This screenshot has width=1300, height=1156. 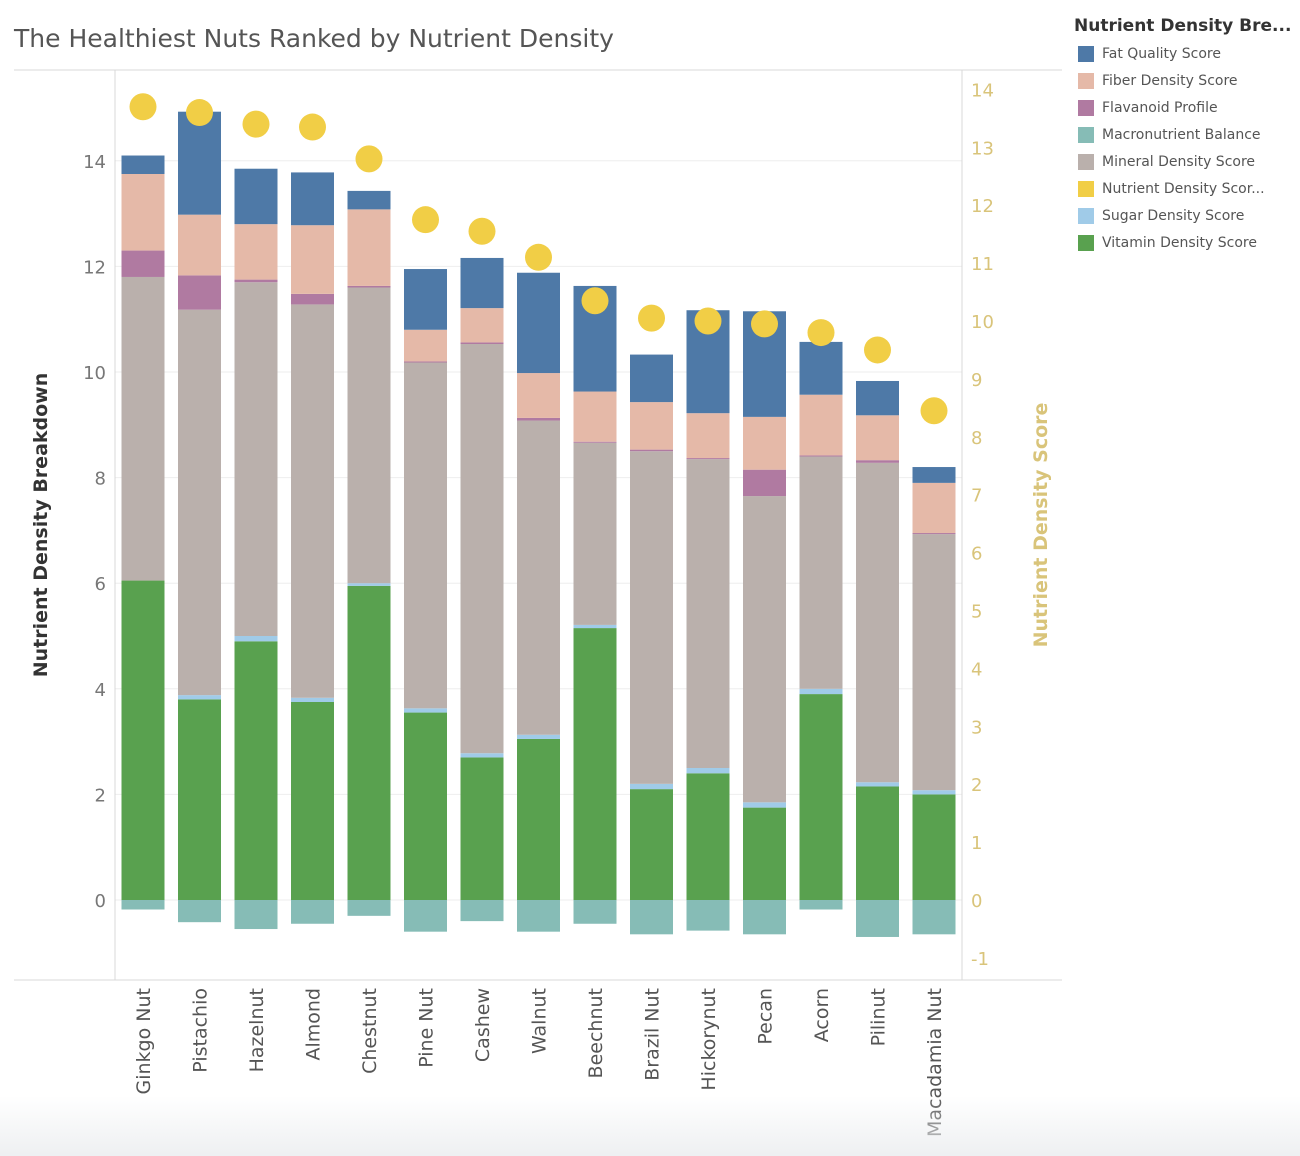 What do you see at coordinates (100, 901) in the screenshot?
I see `y-tick-label: 0` at bounding box center [100, 901].